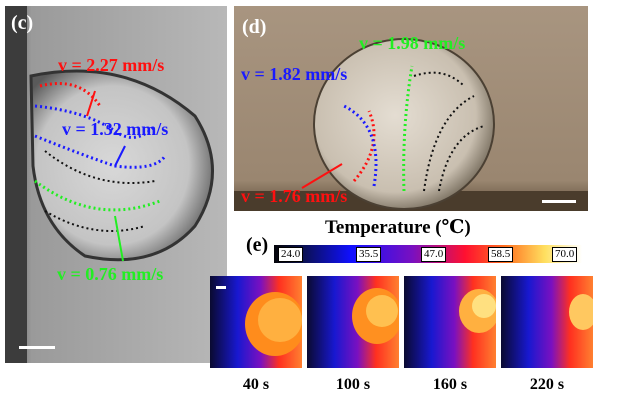  I want to click on colorbar-title: Temperature (℃), so click(398, 227).